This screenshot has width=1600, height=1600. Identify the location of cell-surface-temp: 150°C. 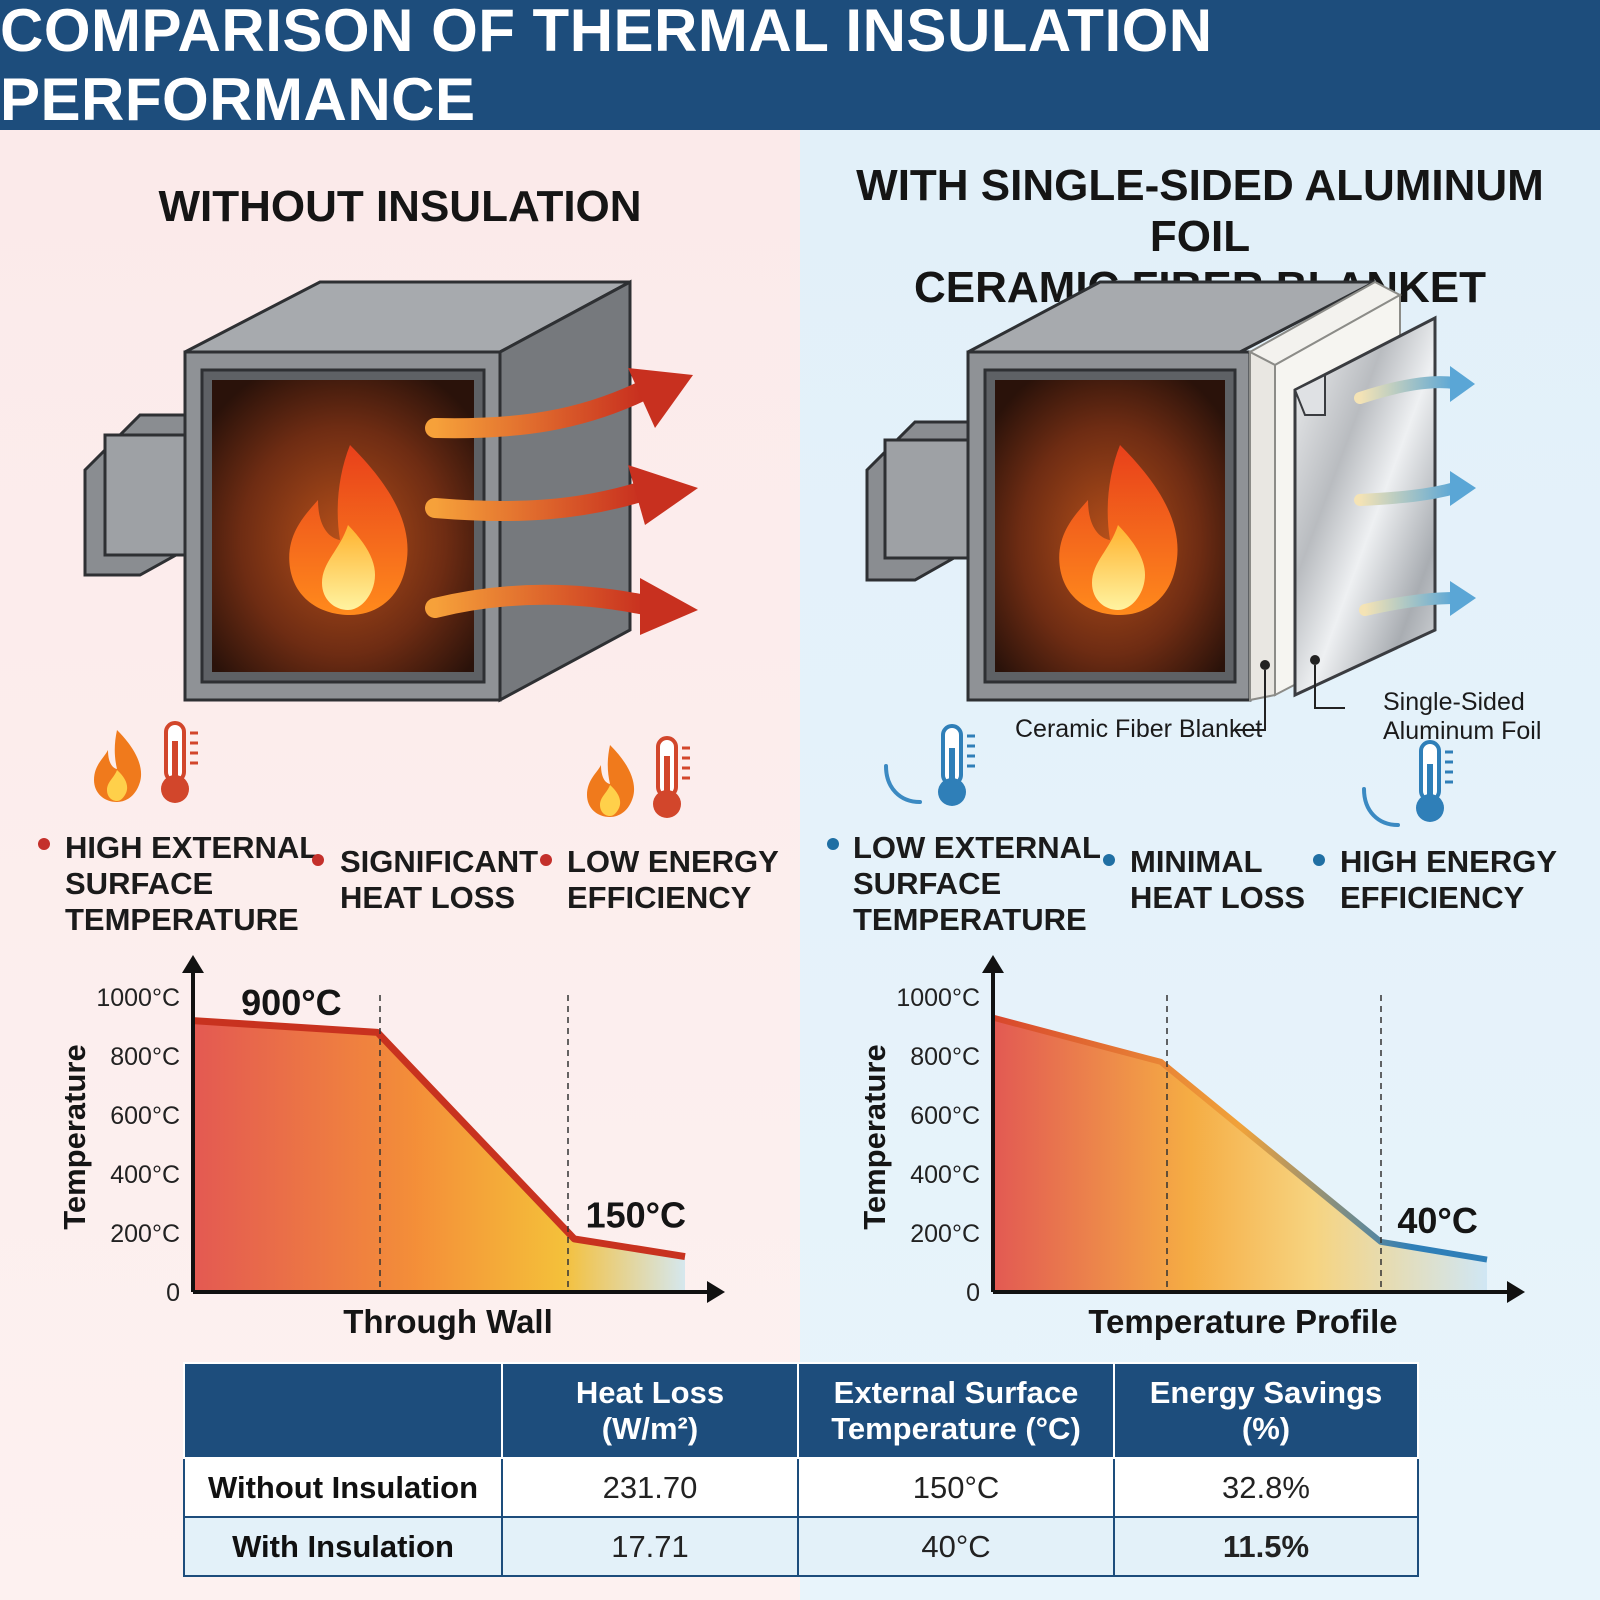
(956, 1487).